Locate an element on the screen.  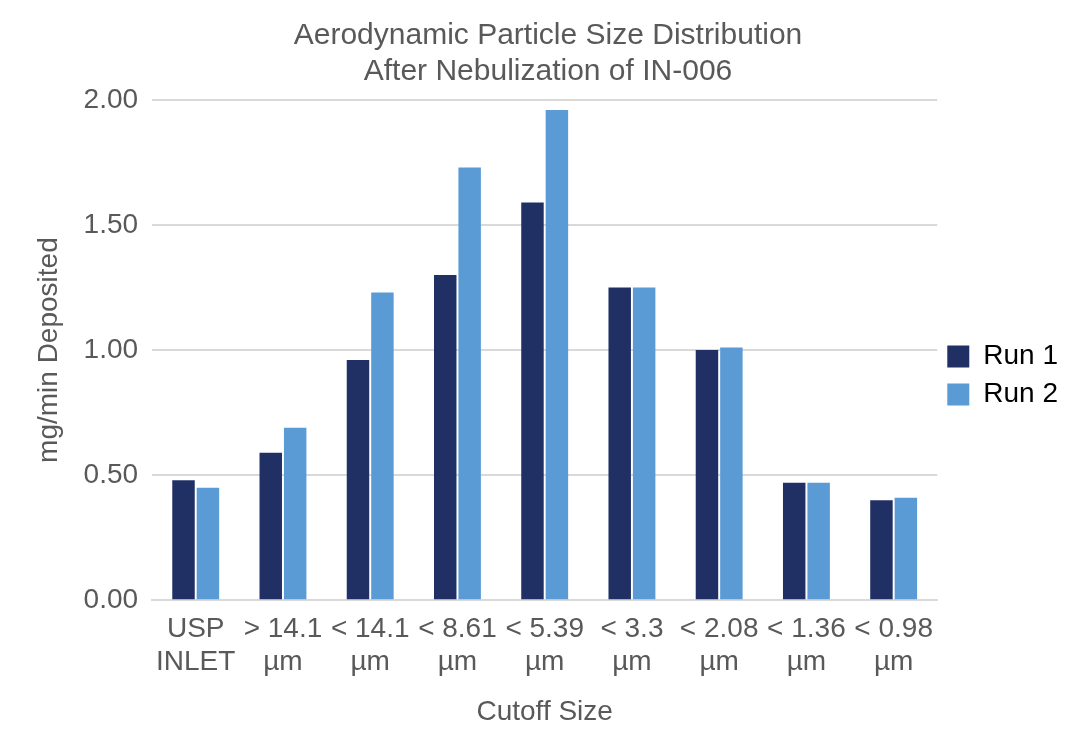
y-axis-title: mg/min Deposited is located at coordinates (47, 350).